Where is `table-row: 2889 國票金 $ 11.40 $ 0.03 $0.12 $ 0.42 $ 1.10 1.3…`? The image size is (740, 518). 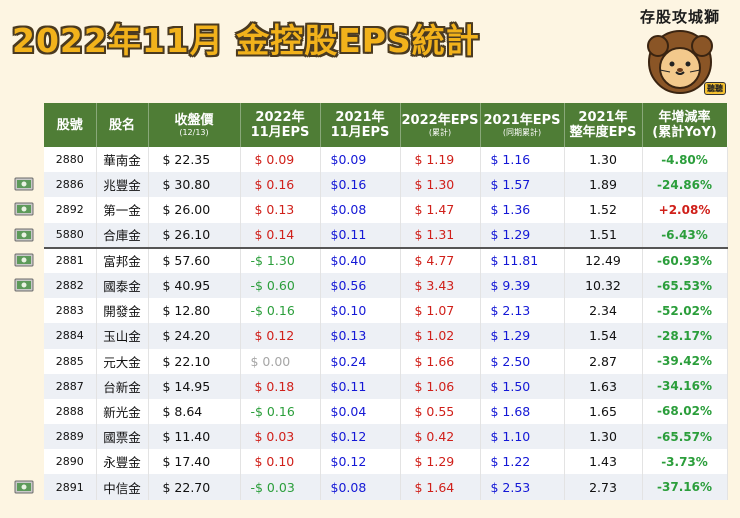
table-row: 2889 國票金 $ 11.40 $ 0.03 $0.12 $ 0.42 $ 1.10 1.3… is located at coordinates (386, 437).